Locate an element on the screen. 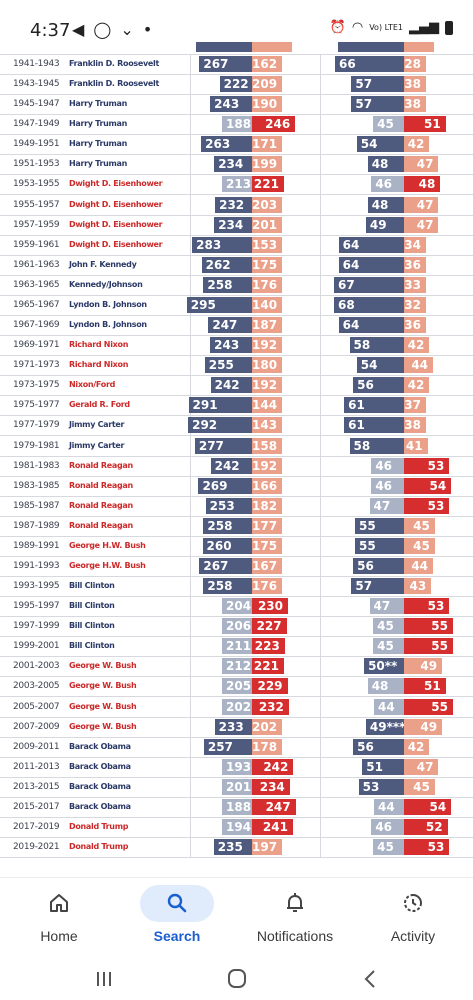 The width and height of the screenshot is (473, 1000). term-years: 1995-1997 is located at coordinates (36, 606).